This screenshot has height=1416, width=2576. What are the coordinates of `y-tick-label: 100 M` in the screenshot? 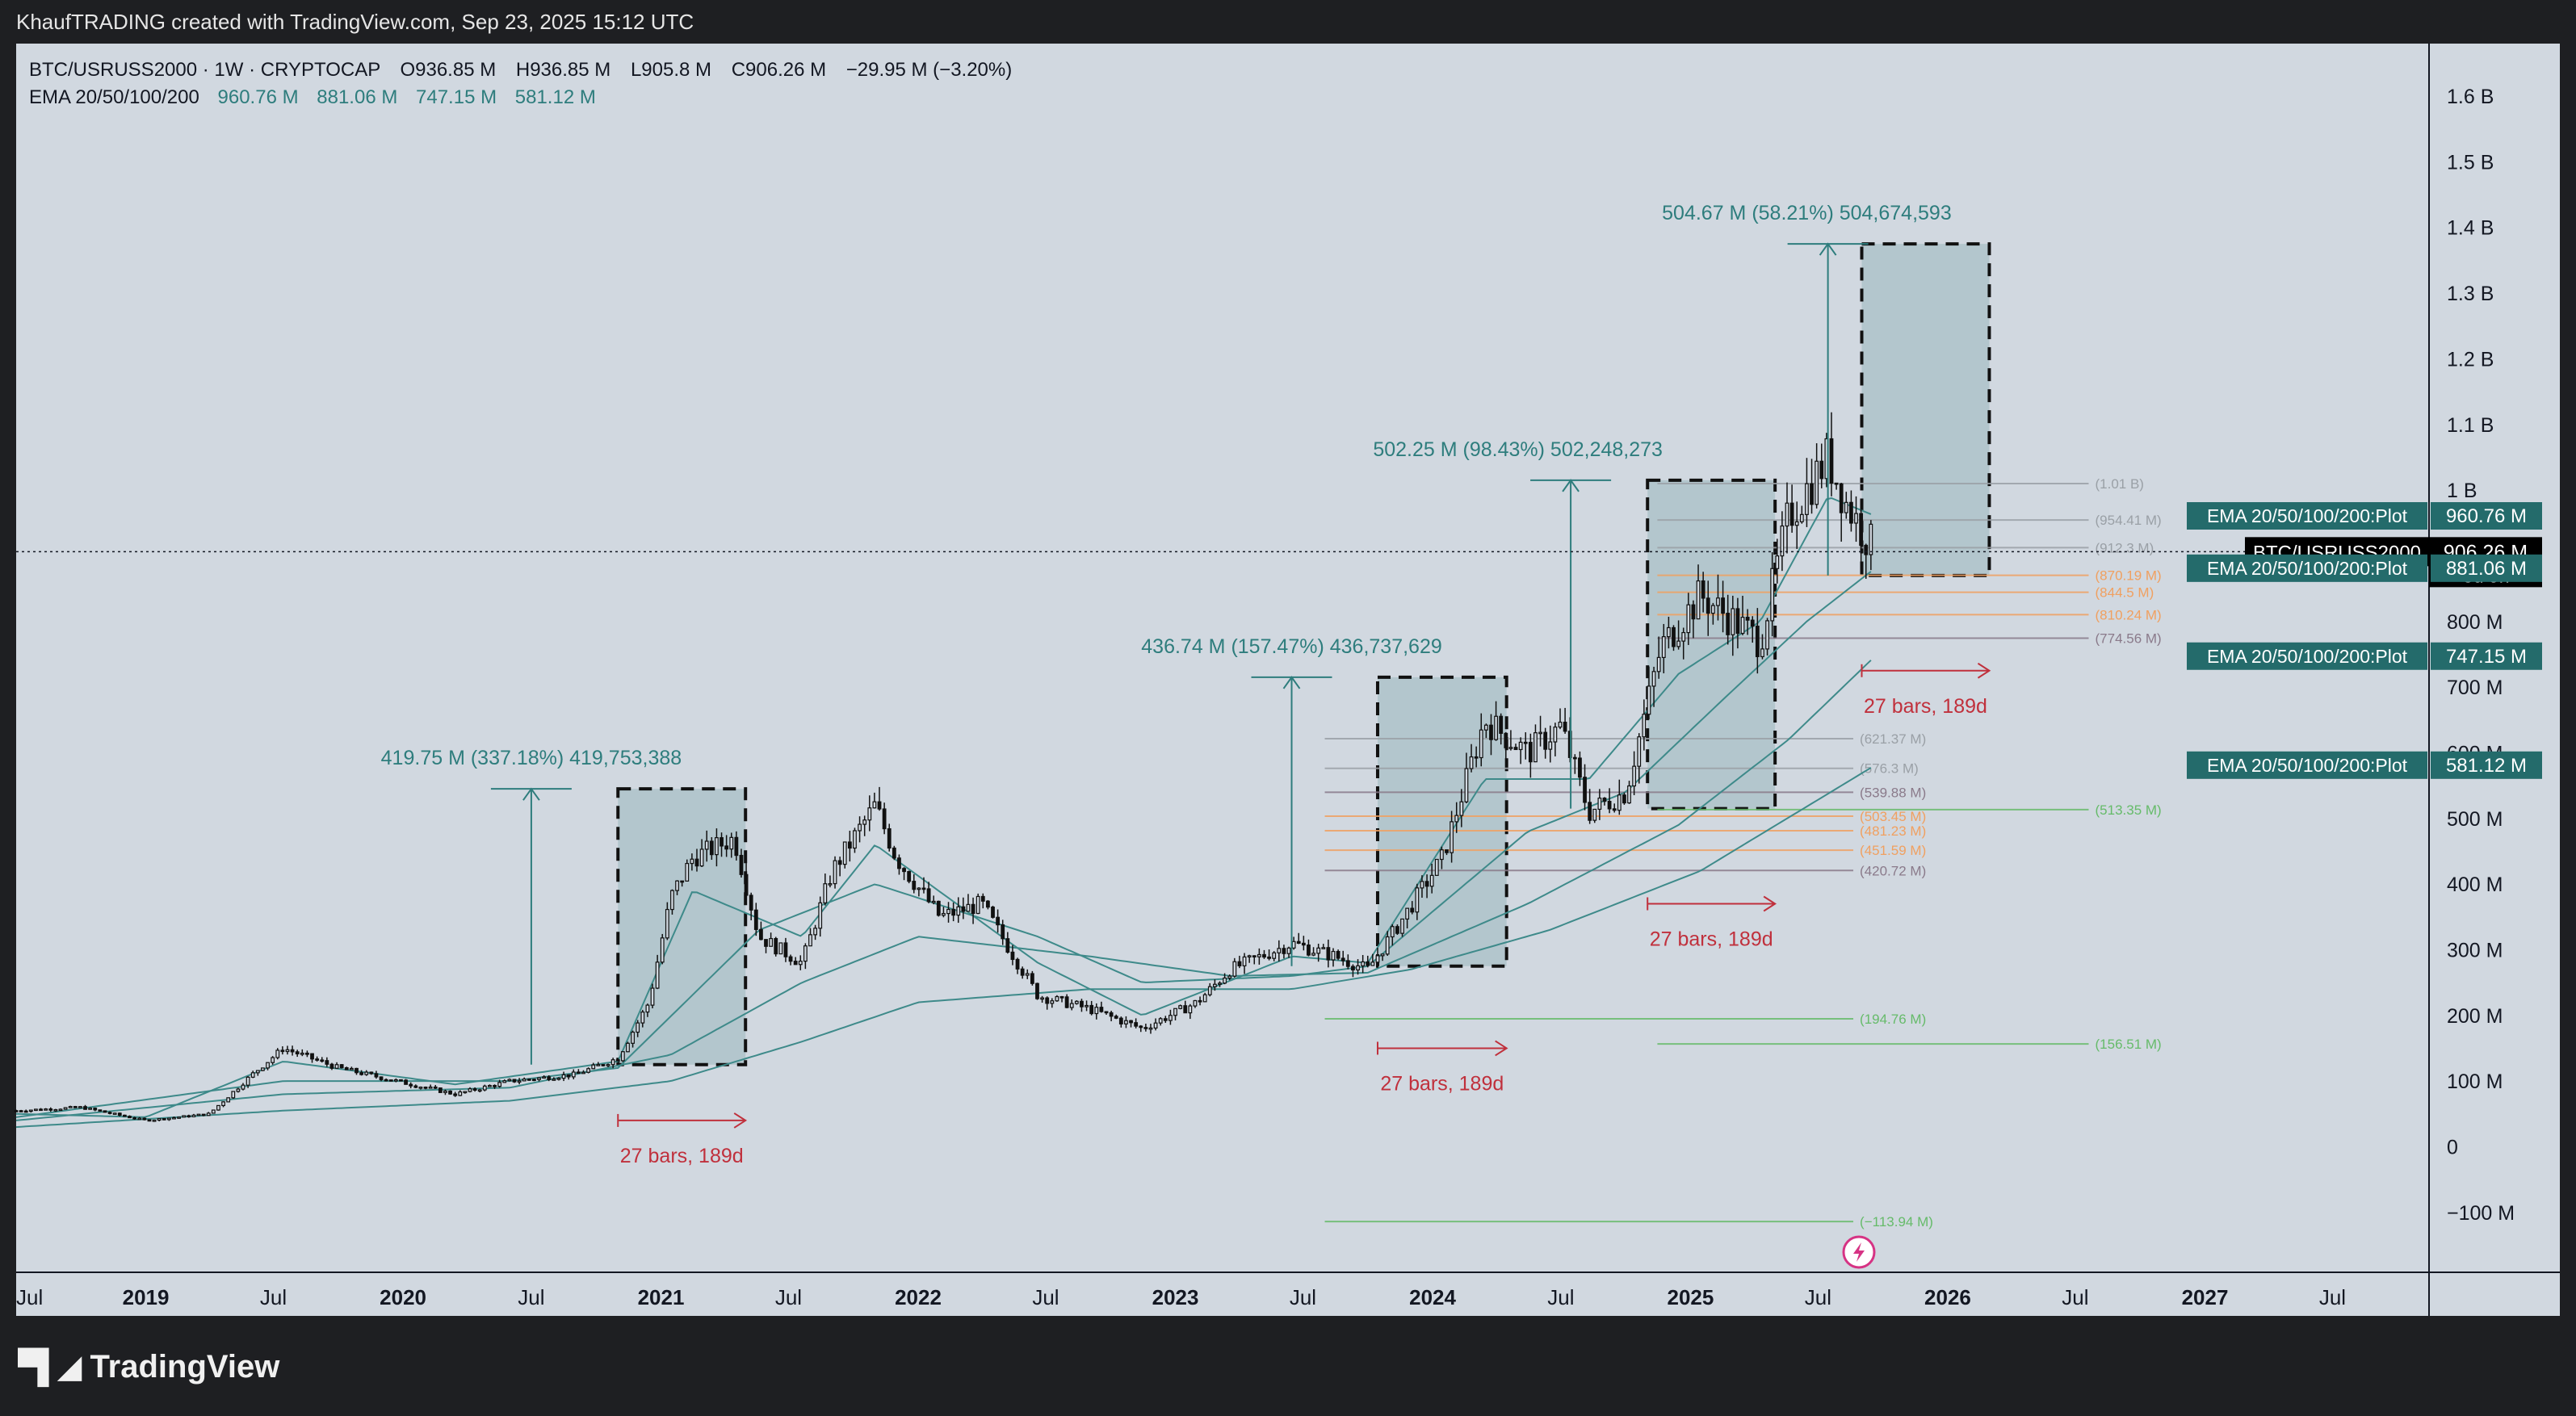 It's located at (2475, 1082).